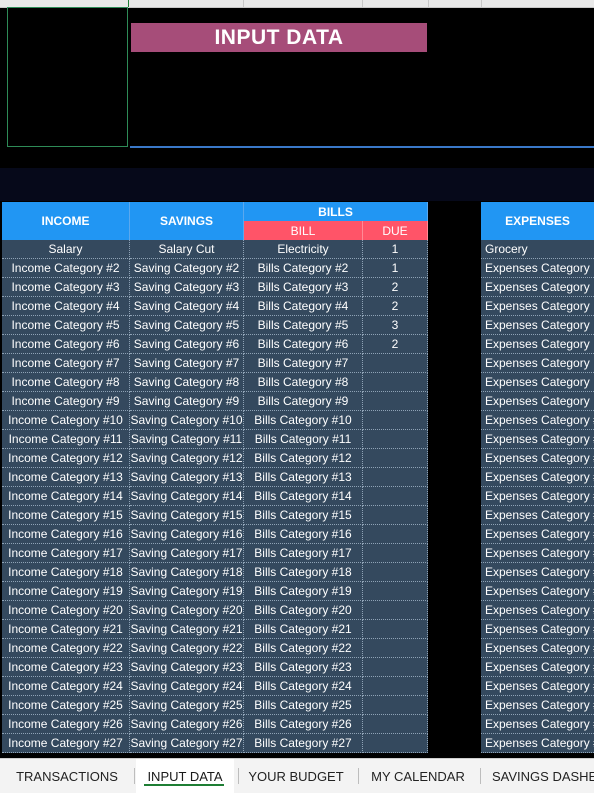 Image resolution: width=594 pixels, height=793 pixels. I want to click on bill-cell: Bills Category #7, so click(303, 363).